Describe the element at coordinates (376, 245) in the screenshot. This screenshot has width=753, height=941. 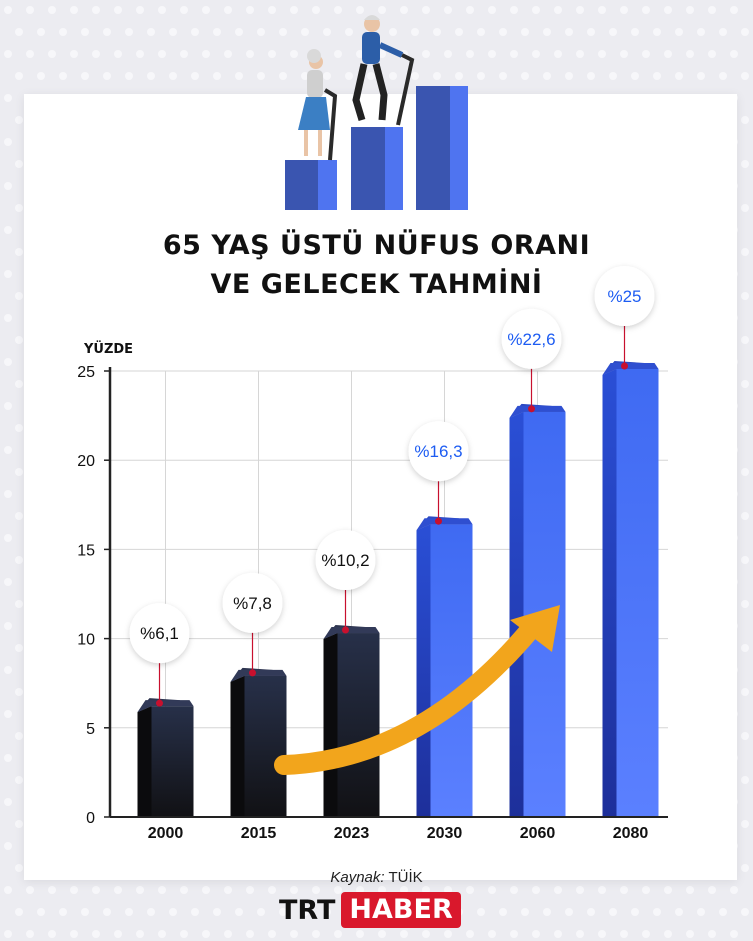
I see `title-line-1: 65 YAŞ ÜSTÜ NÜFUS ORANI` at that location.